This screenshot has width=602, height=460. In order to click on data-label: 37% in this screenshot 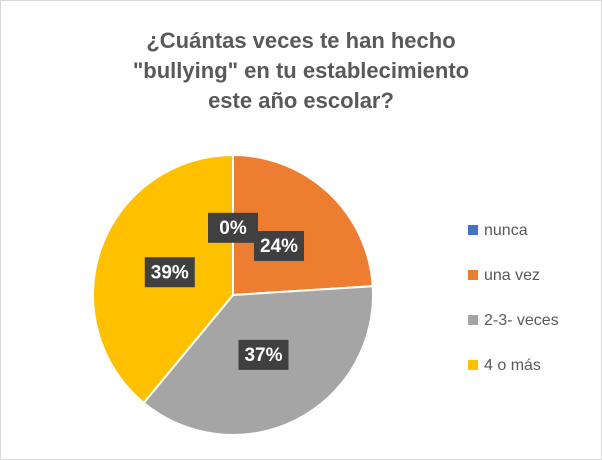, I will do `click(263, 355)`.